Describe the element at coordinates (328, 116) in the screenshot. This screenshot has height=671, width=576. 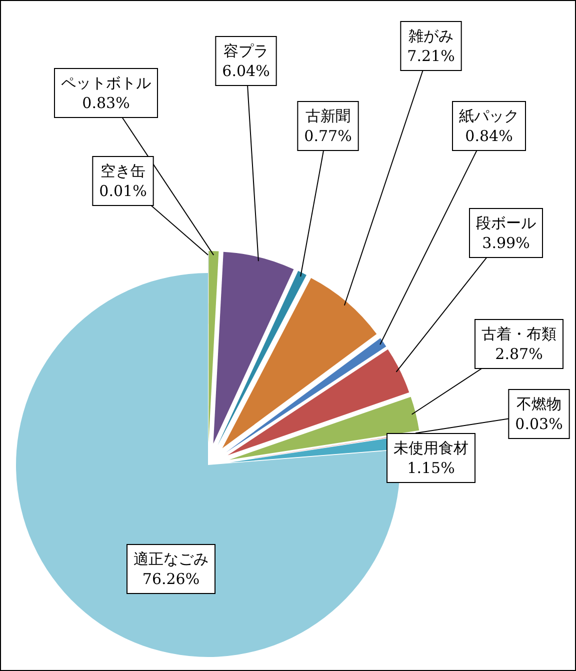
I see `slice-label: 古新聞` at that location.